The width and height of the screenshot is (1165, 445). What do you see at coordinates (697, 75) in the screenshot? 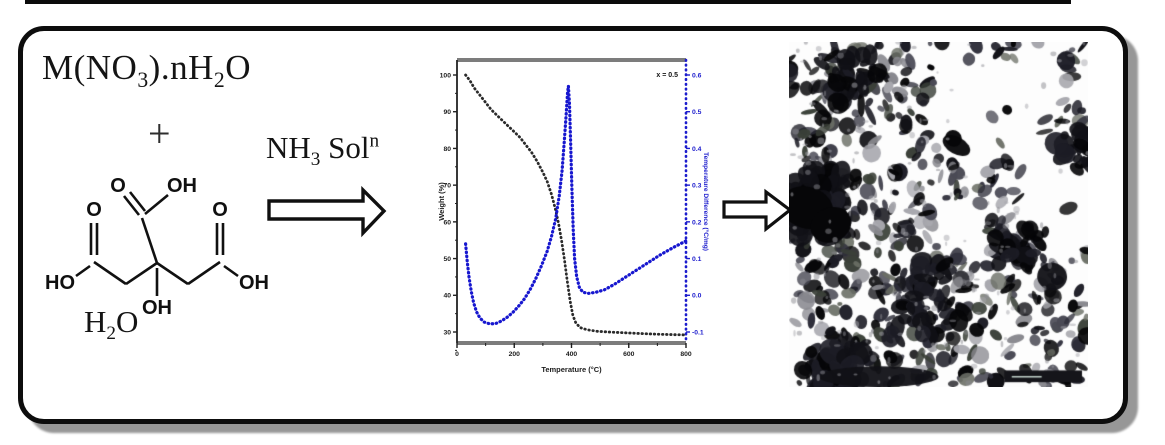
I see `right-tick-label: 0.6` at bounding box center [697, 75].